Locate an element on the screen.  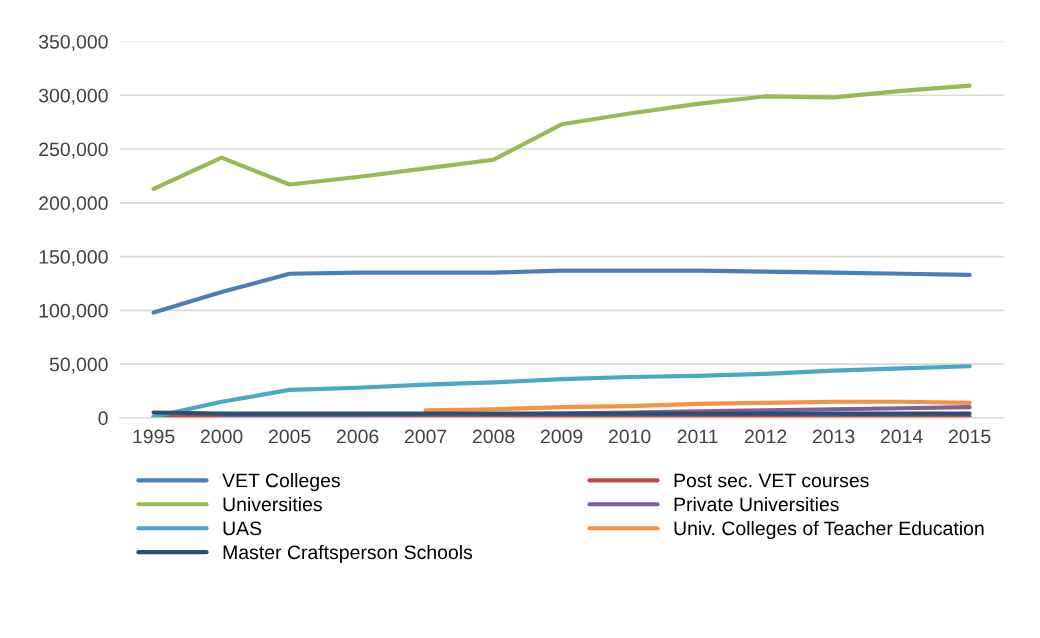
x-tick-label: 2011 is located at coordinates (697, 436).